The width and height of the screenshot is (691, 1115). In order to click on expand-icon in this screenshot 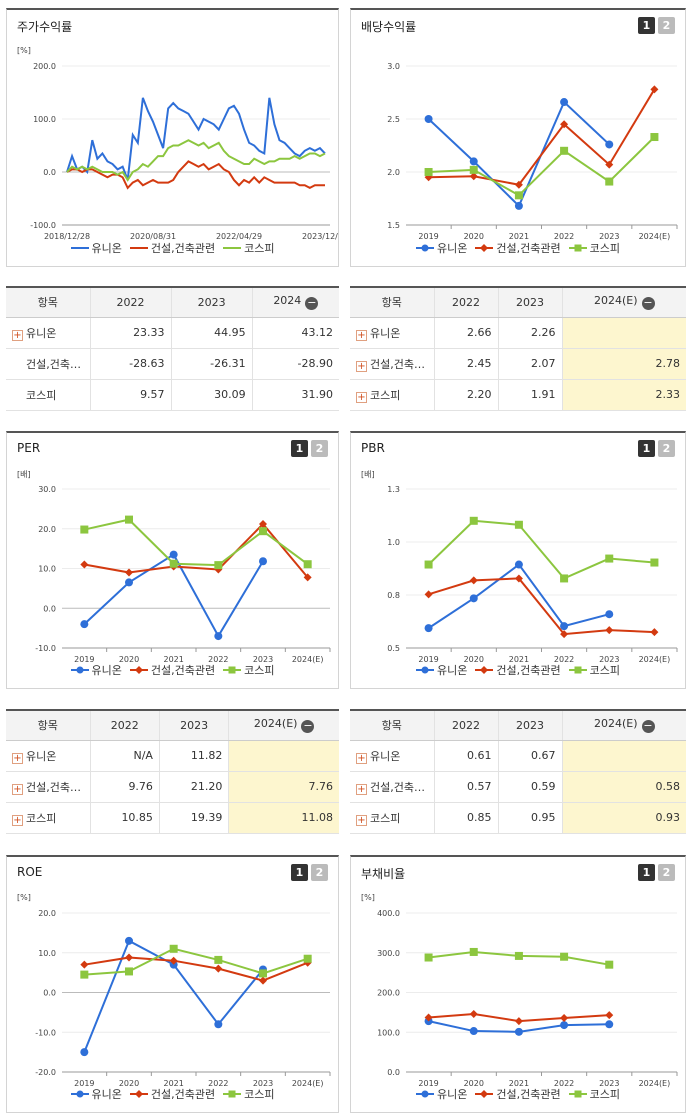, I will do `click(17, 363)`.